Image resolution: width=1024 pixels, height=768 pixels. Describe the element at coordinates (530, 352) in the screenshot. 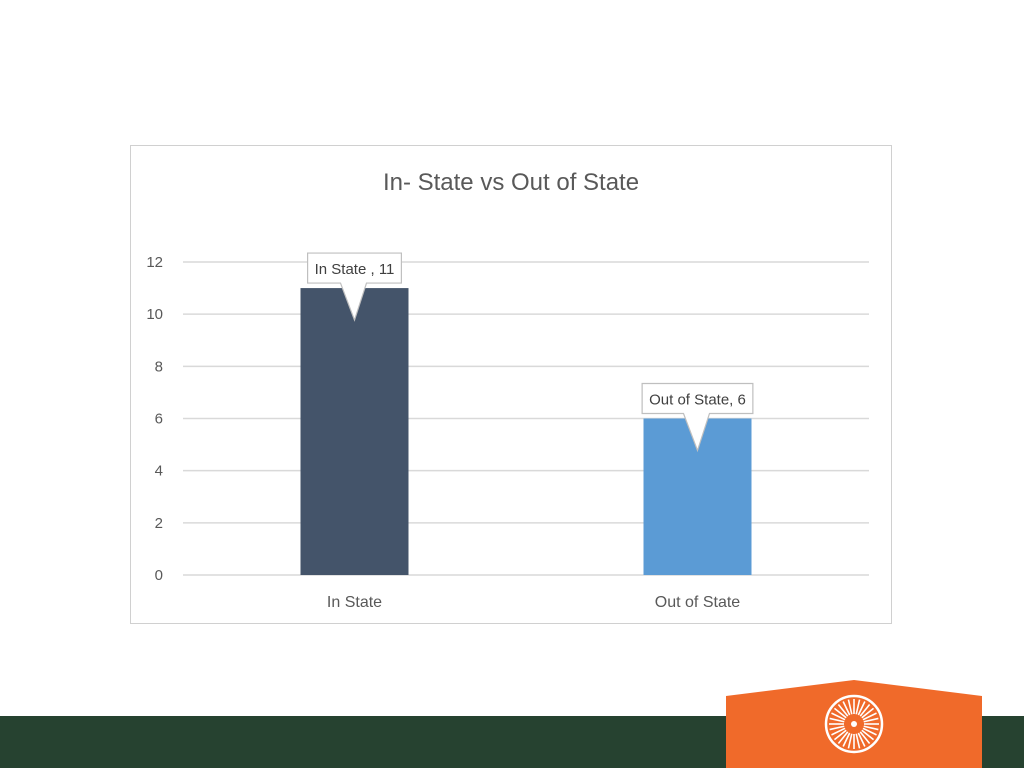

I see `data-labels: In State , 11 Out of State, 6` at that location.